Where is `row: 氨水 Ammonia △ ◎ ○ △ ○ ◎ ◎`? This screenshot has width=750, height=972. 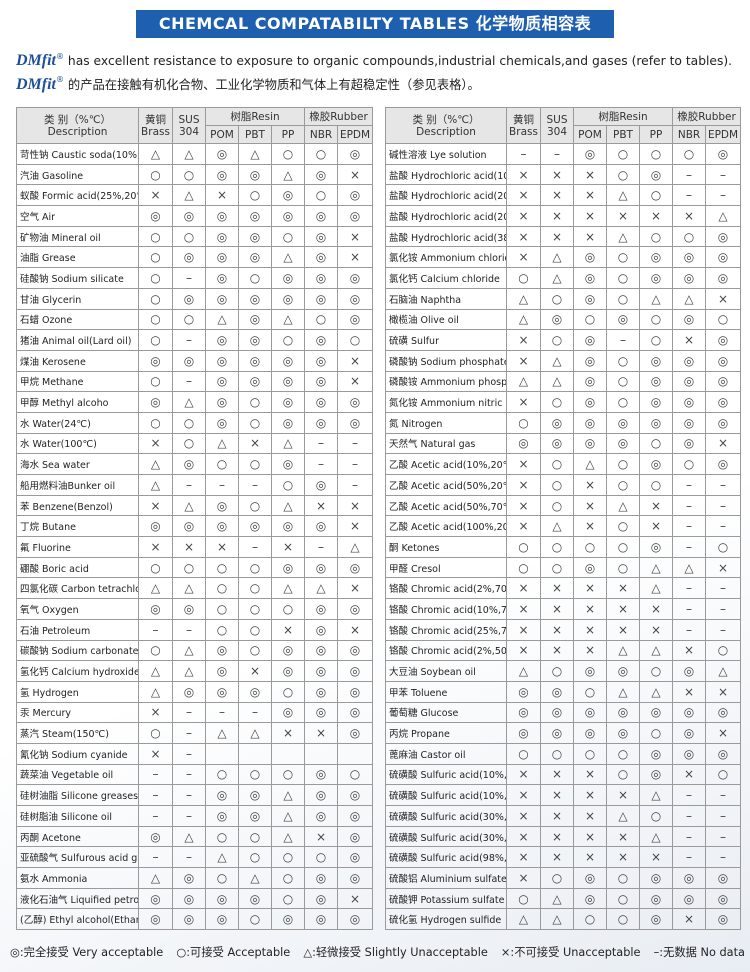 row: 氨水 Ammonia △ ◎ ○ △ ○ ◎ ◎ is located at coordinates (195, 878).